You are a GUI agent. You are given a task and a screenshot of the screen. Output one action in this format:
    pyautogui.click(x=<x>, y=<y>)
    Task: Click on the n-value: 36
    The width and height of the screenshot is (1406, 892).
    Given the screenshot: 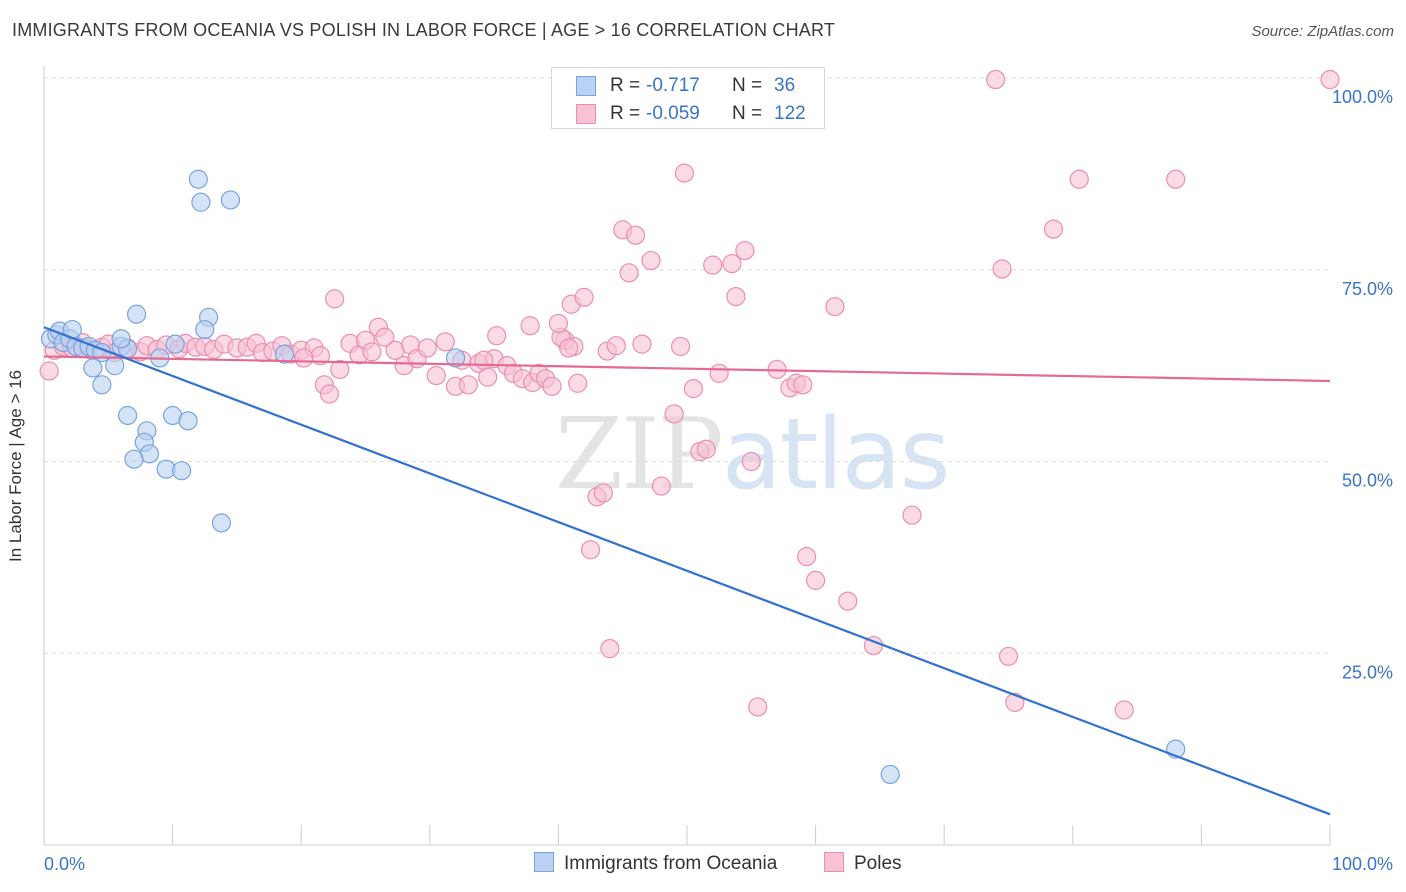 What is the action you would take?
    pyautogui.click(x=785, y=85)
    